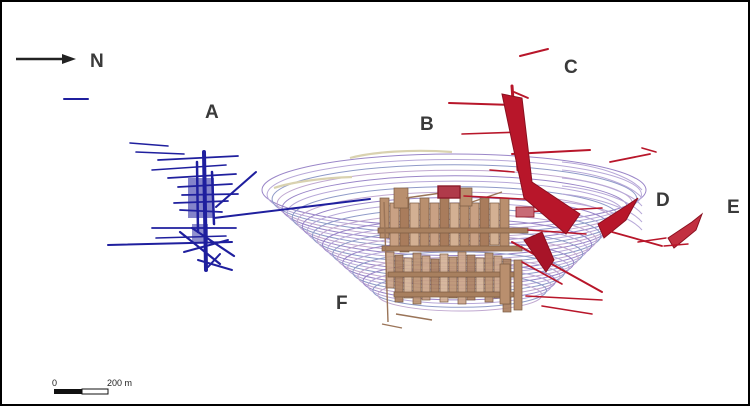 The height and width of the screenshot is (406, 750). Describe the element at coordinates (46, 59) in the screenshot. I see `north-arrow-icon` at that location.